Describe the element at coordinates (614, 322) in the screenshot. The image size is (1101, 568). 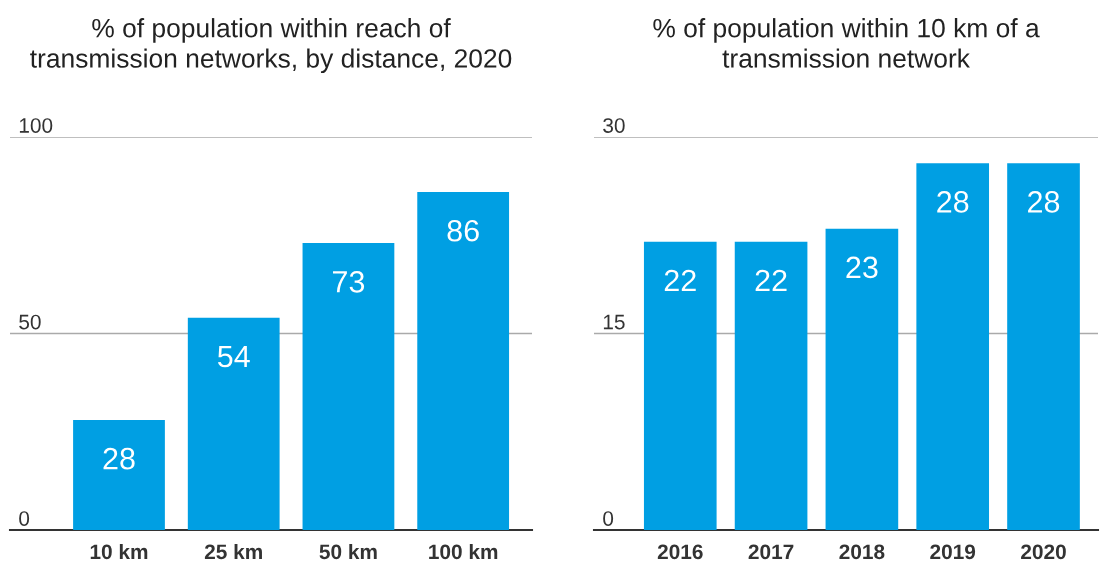
I see `y-tick-label: 15` at that location.